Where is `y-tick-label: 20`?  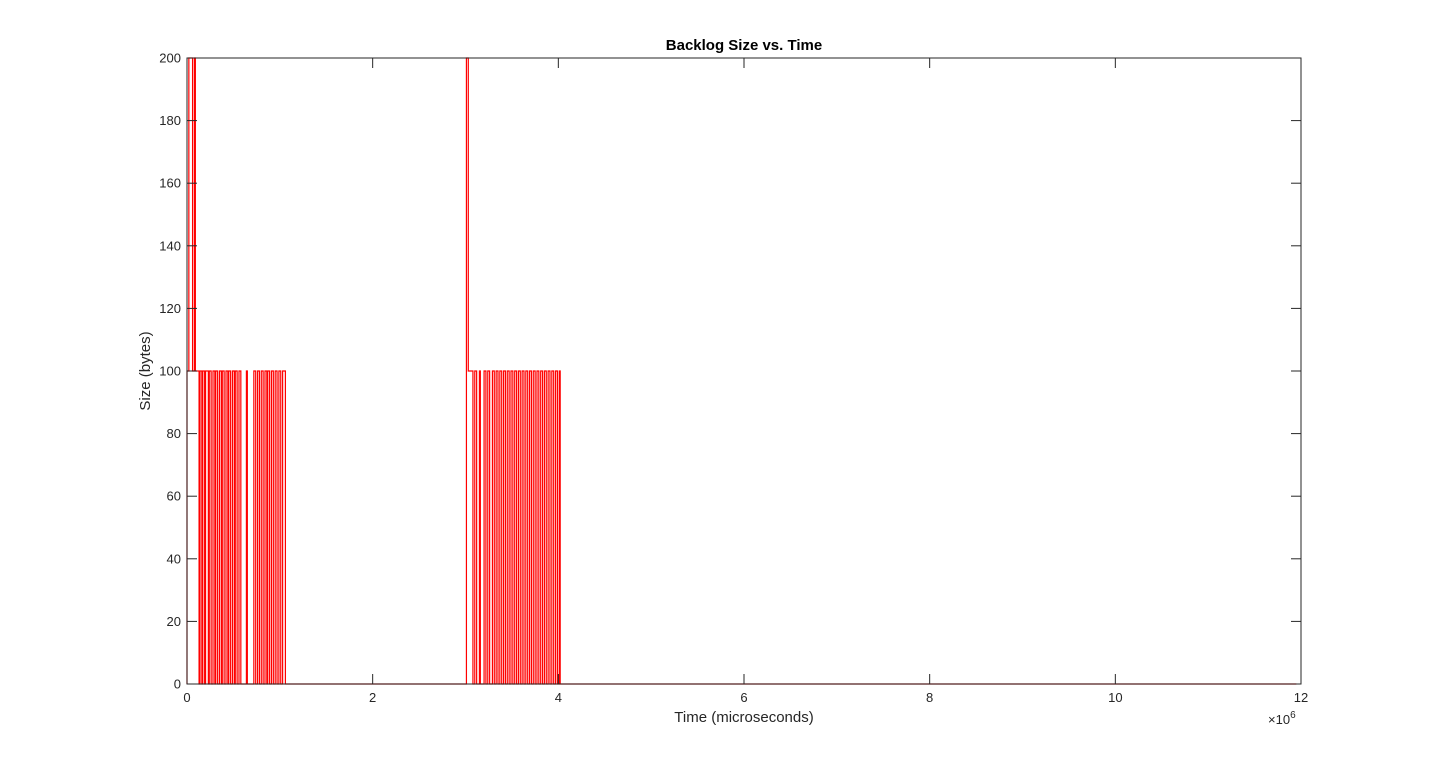
y-tick-label: 20 is located at coordinates (174, 621).